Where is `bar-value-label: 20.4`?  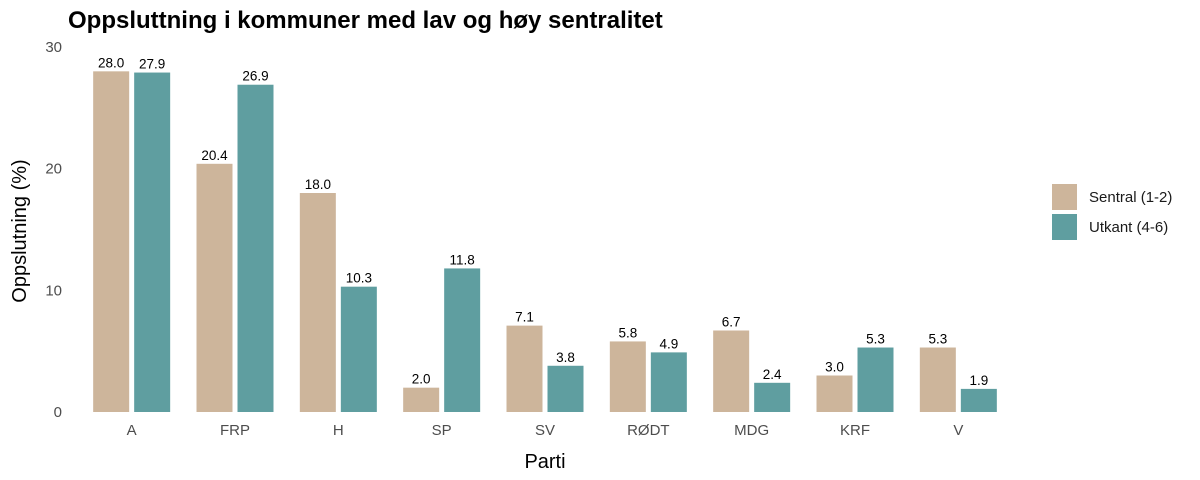 bar-value-label: 20.4 is located at coordinates (214, 155).